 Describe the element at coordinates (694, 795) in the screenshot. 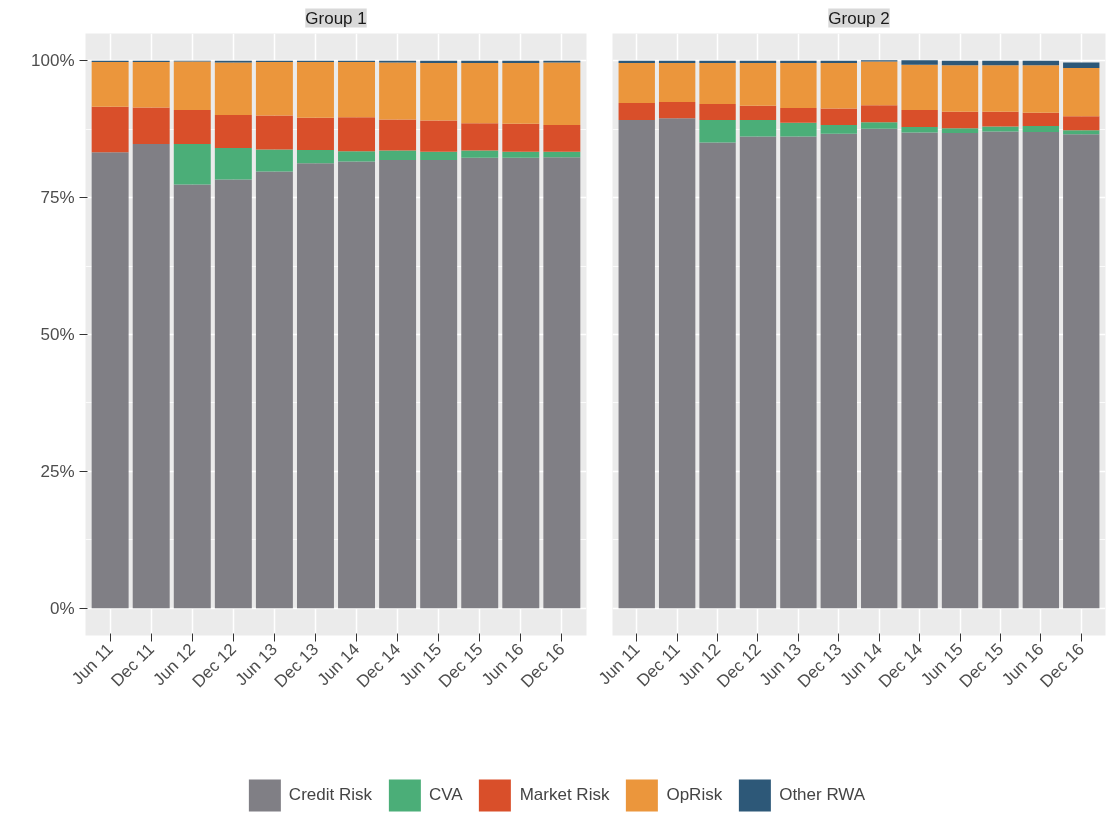

I see `legend-label: OpRisk` at that location.